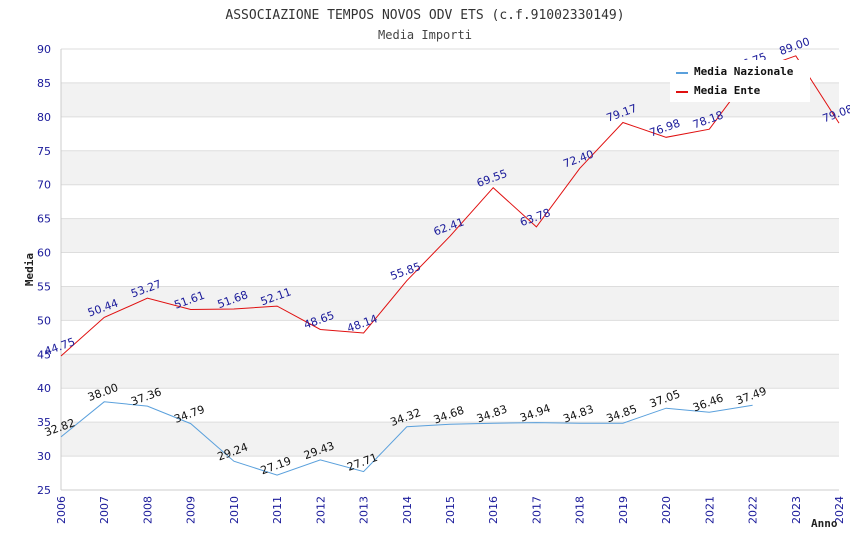 The height and width of the screenshot is (550, 850). Describe the element at coordinates (29, 269) in the screenshot. I see `y-axis-label: Media` at that location.